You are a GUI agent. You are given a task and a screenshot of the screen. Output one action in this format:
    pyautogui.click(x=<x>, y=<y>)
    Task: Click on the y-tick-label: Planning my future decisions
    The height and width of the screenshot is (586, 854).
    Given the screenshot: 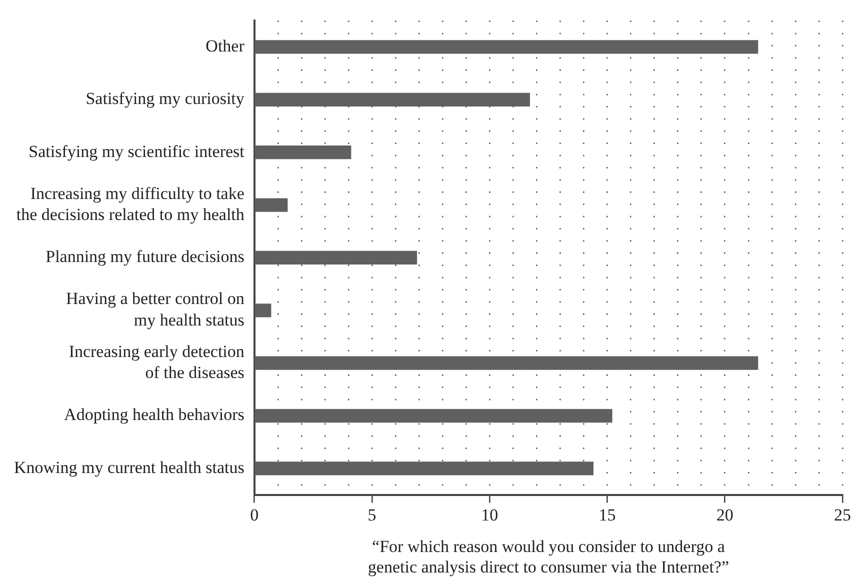 What is the action you would take?
    pyautogui.click(x=145, y=256)
    